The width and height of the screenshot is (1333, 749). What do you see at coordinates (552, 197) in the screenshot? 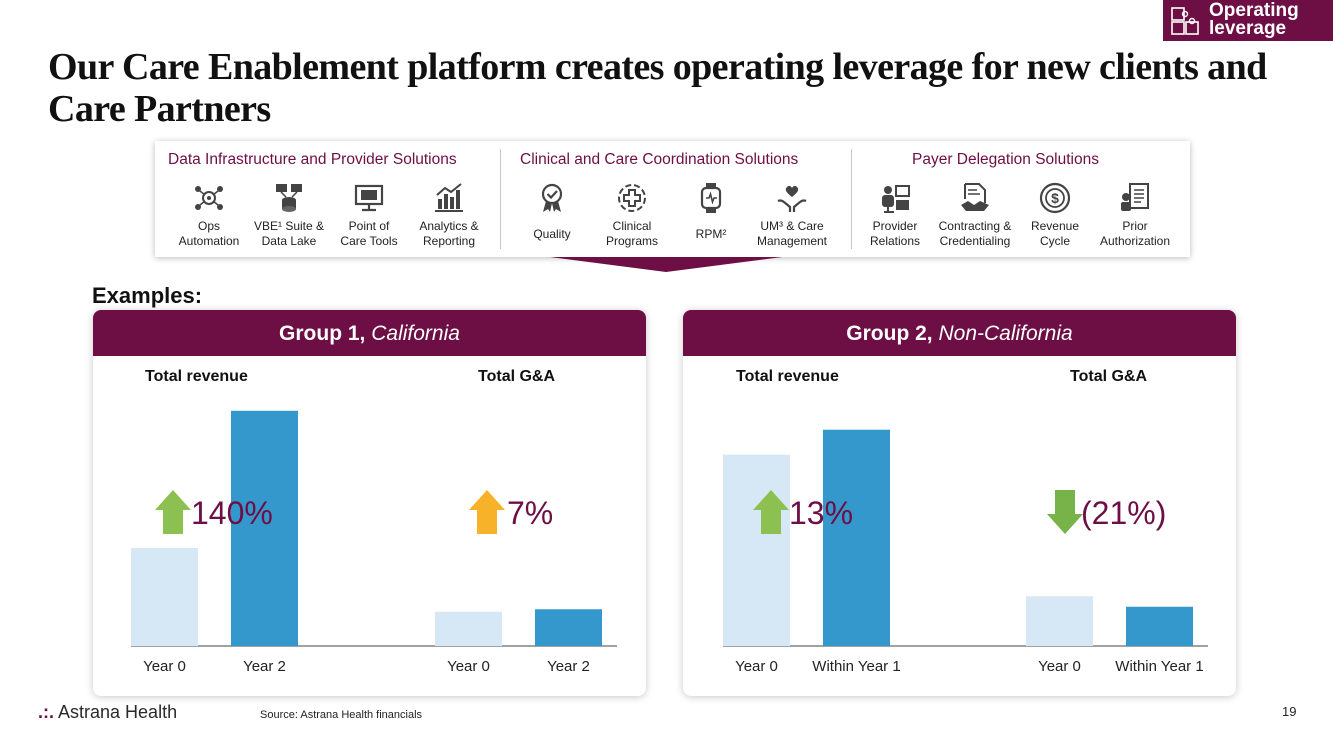
I see `quality-badge-icon` at bounding box center [552, 197].